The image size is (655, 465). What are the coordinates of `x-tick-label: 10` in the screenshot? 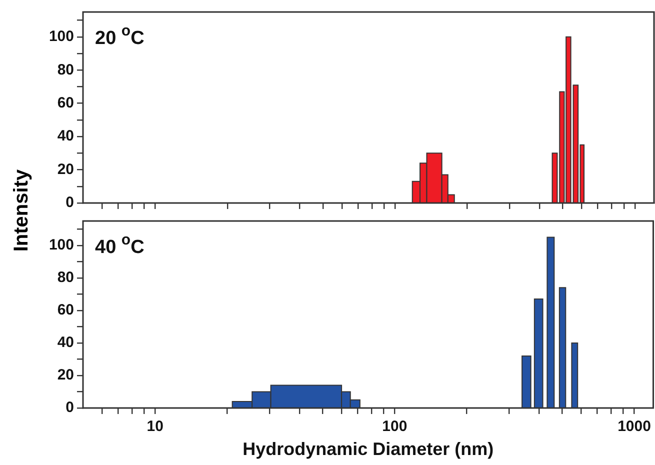 It's located at (155, 427).